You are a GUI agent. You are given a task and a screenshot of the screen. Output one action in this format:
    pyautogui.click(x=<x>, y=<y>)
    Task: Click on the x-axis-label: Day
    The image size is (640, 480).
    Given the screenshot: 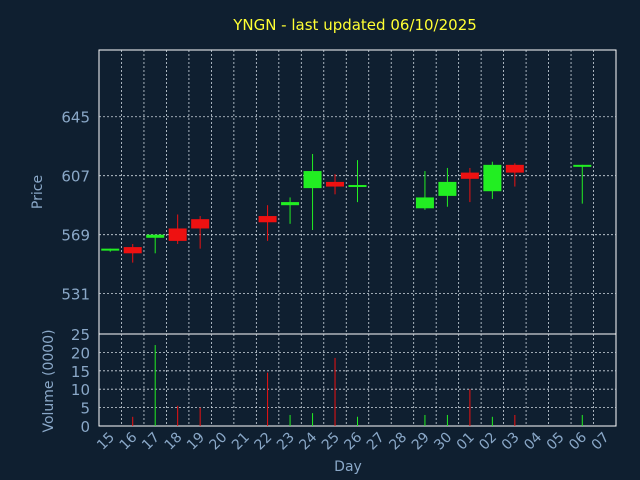 What is the action you would take?
    pyautogui.click(x=348, y=467)
    